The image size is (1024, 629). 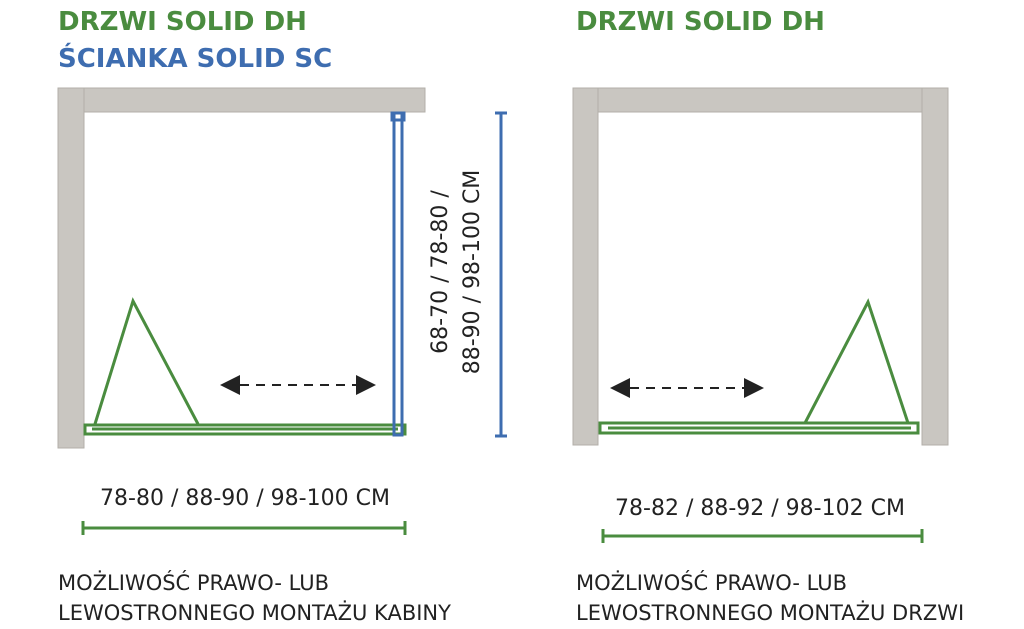 I want to click on height-label: 68-70 / 78-80 /, so click(x=440, y=272).